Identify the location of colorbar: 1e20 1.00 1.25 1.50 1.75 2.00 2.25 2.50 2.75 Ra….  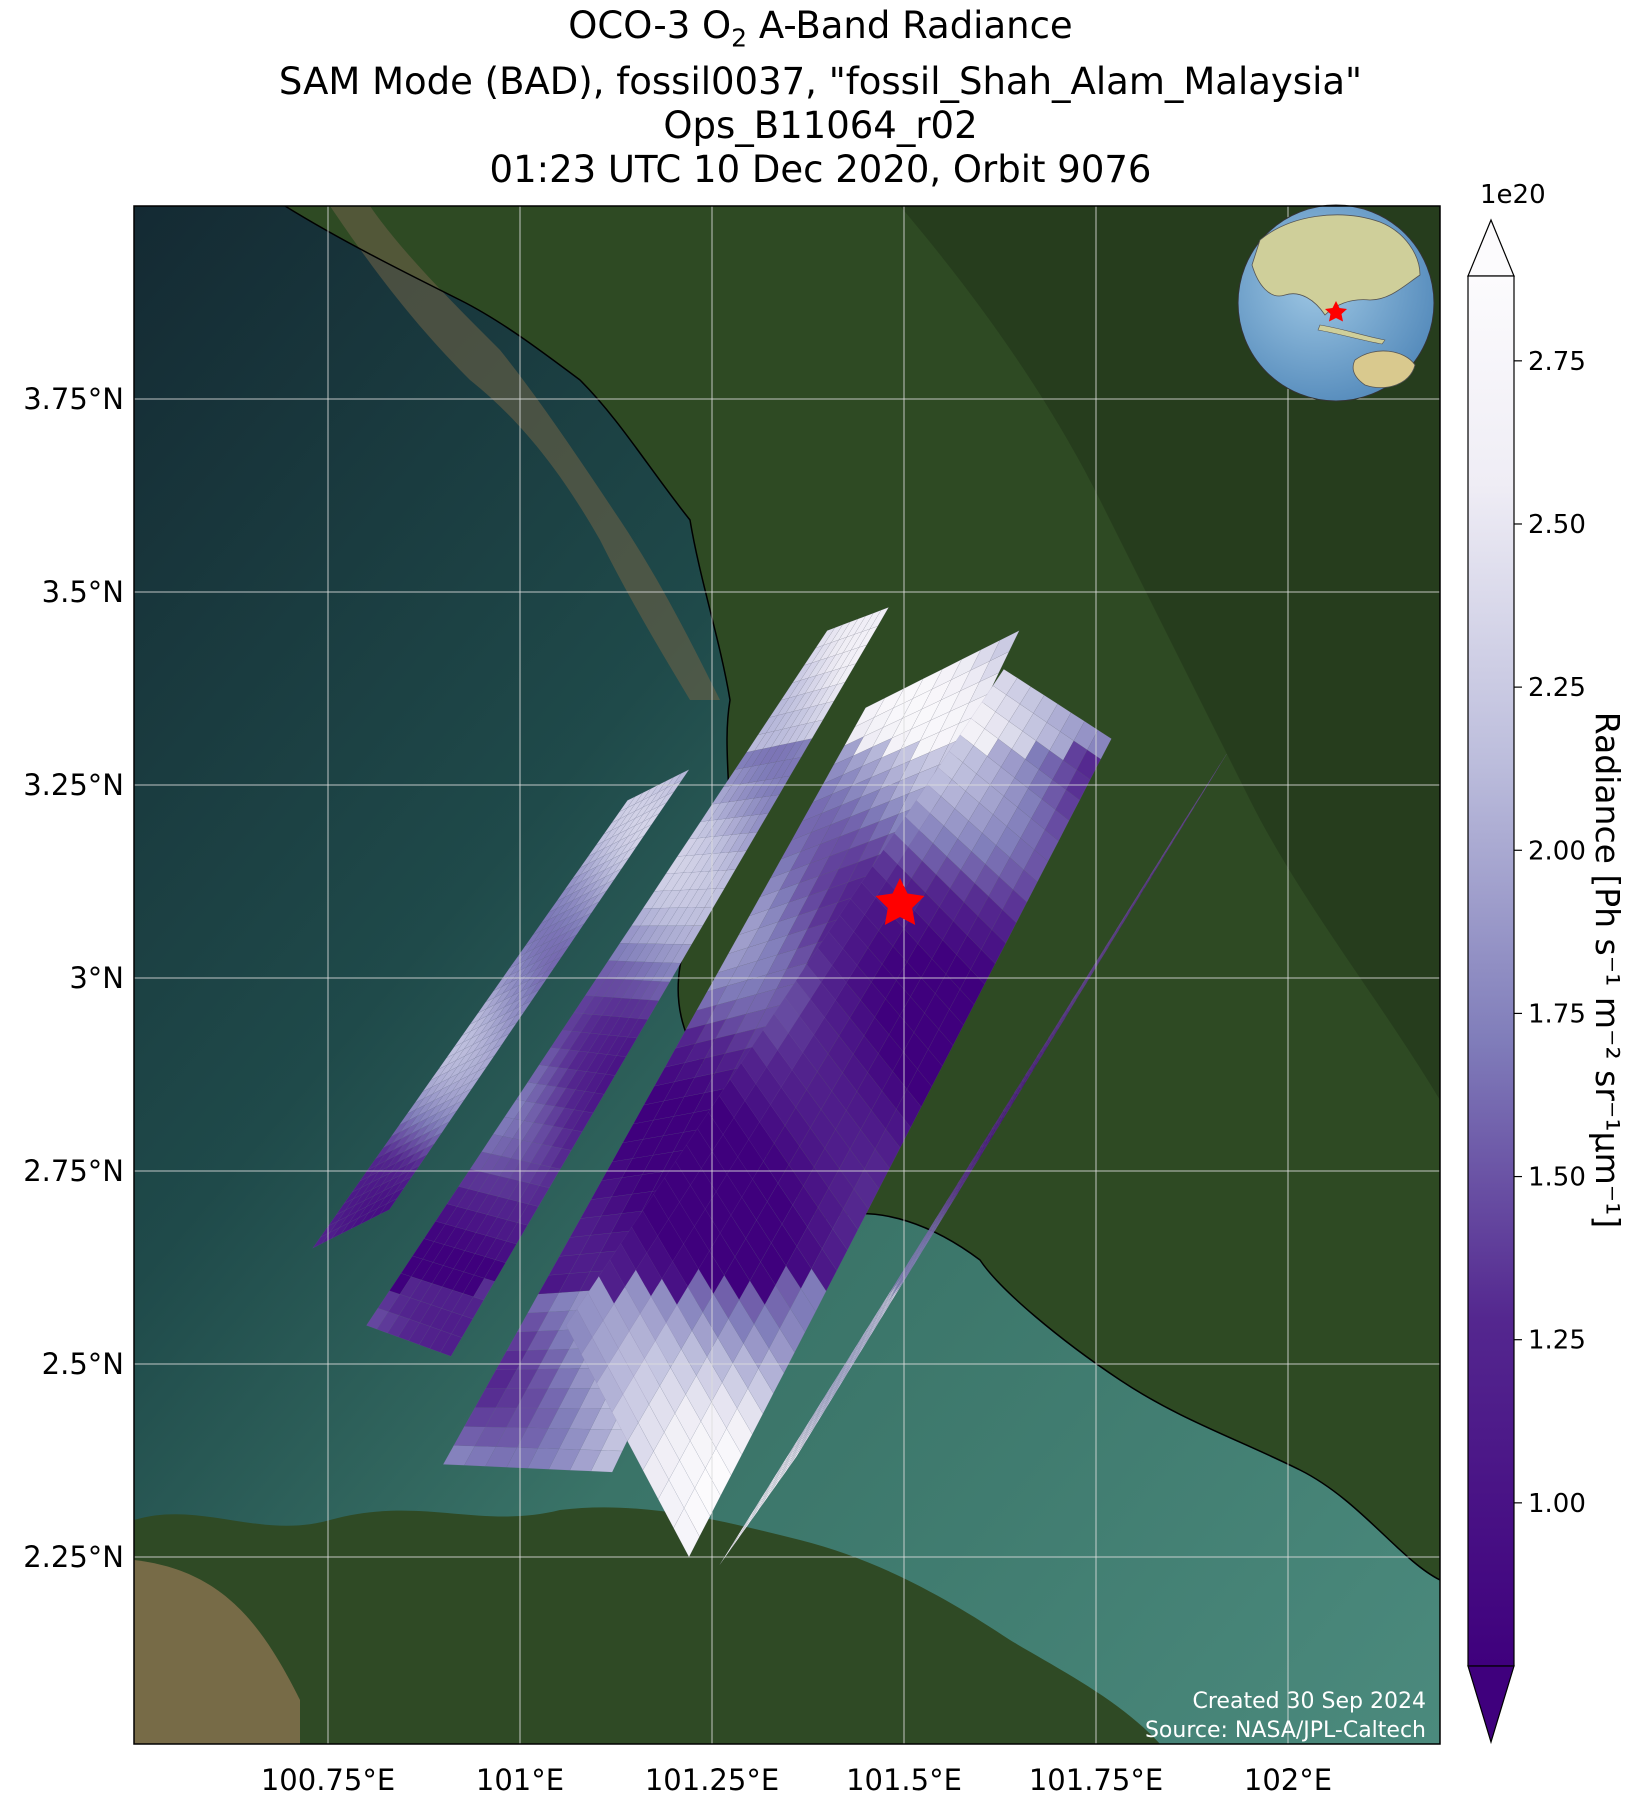
(1547, 962).